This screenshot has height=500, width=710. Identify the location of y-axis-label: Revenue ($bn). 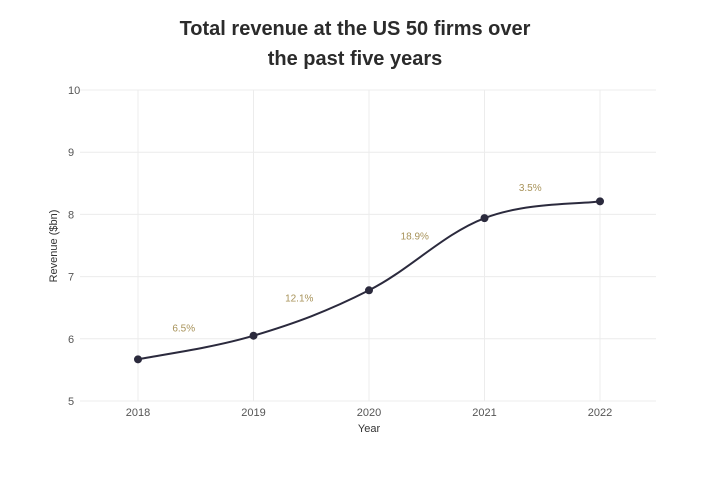
(54, 246).